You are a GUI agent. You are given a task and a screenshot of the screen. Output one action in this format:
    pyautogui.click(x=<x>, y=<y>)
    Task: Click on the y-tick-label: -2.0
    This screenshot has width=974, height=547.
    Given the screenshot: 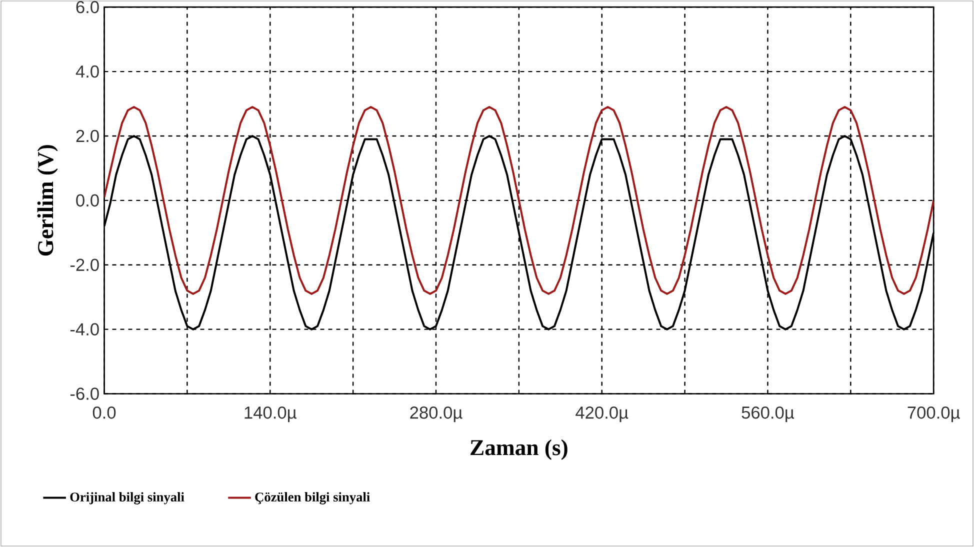 What is the action you would take?
    pyautogui.click(x=84, y=265)
    